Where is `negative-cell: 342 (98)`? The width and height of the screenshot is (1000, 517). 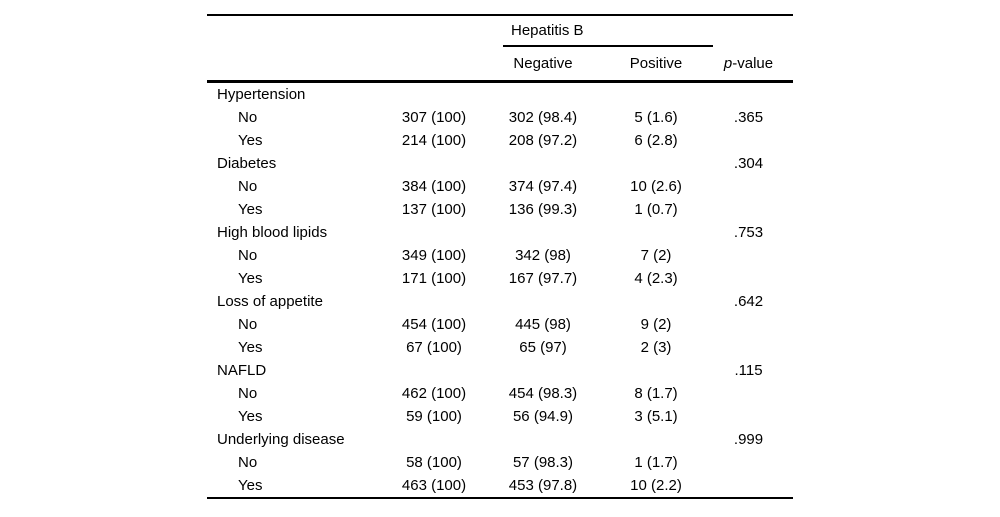 negative-cell: 342 (98) is located at coordinates (543, 255).